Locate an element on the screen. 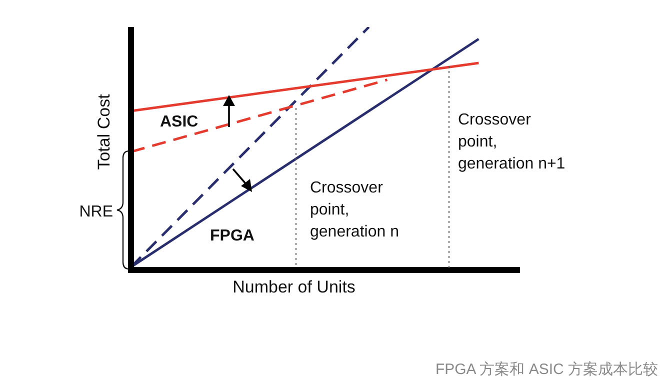 Image resolution: width=667 pixels, height=387 pixels. annotation: ASIC is located at coordinates (179, 121).